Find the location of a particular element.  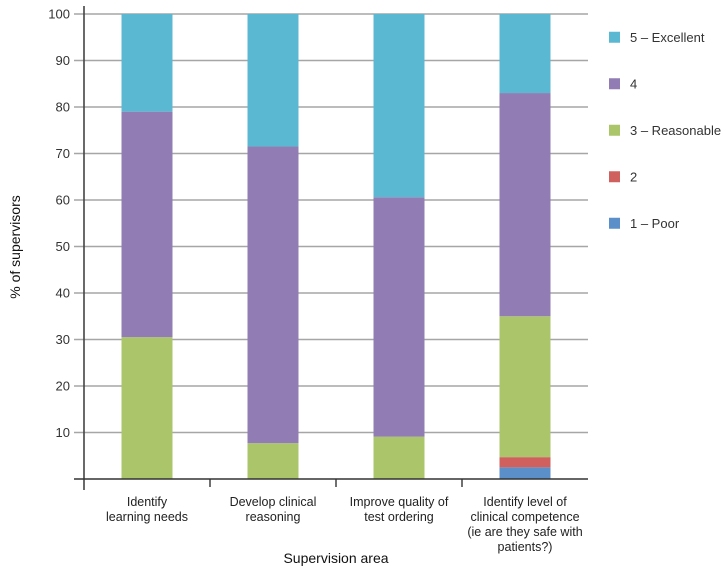

x-category-label-line: learning needs is located at coordinates (147, 517).